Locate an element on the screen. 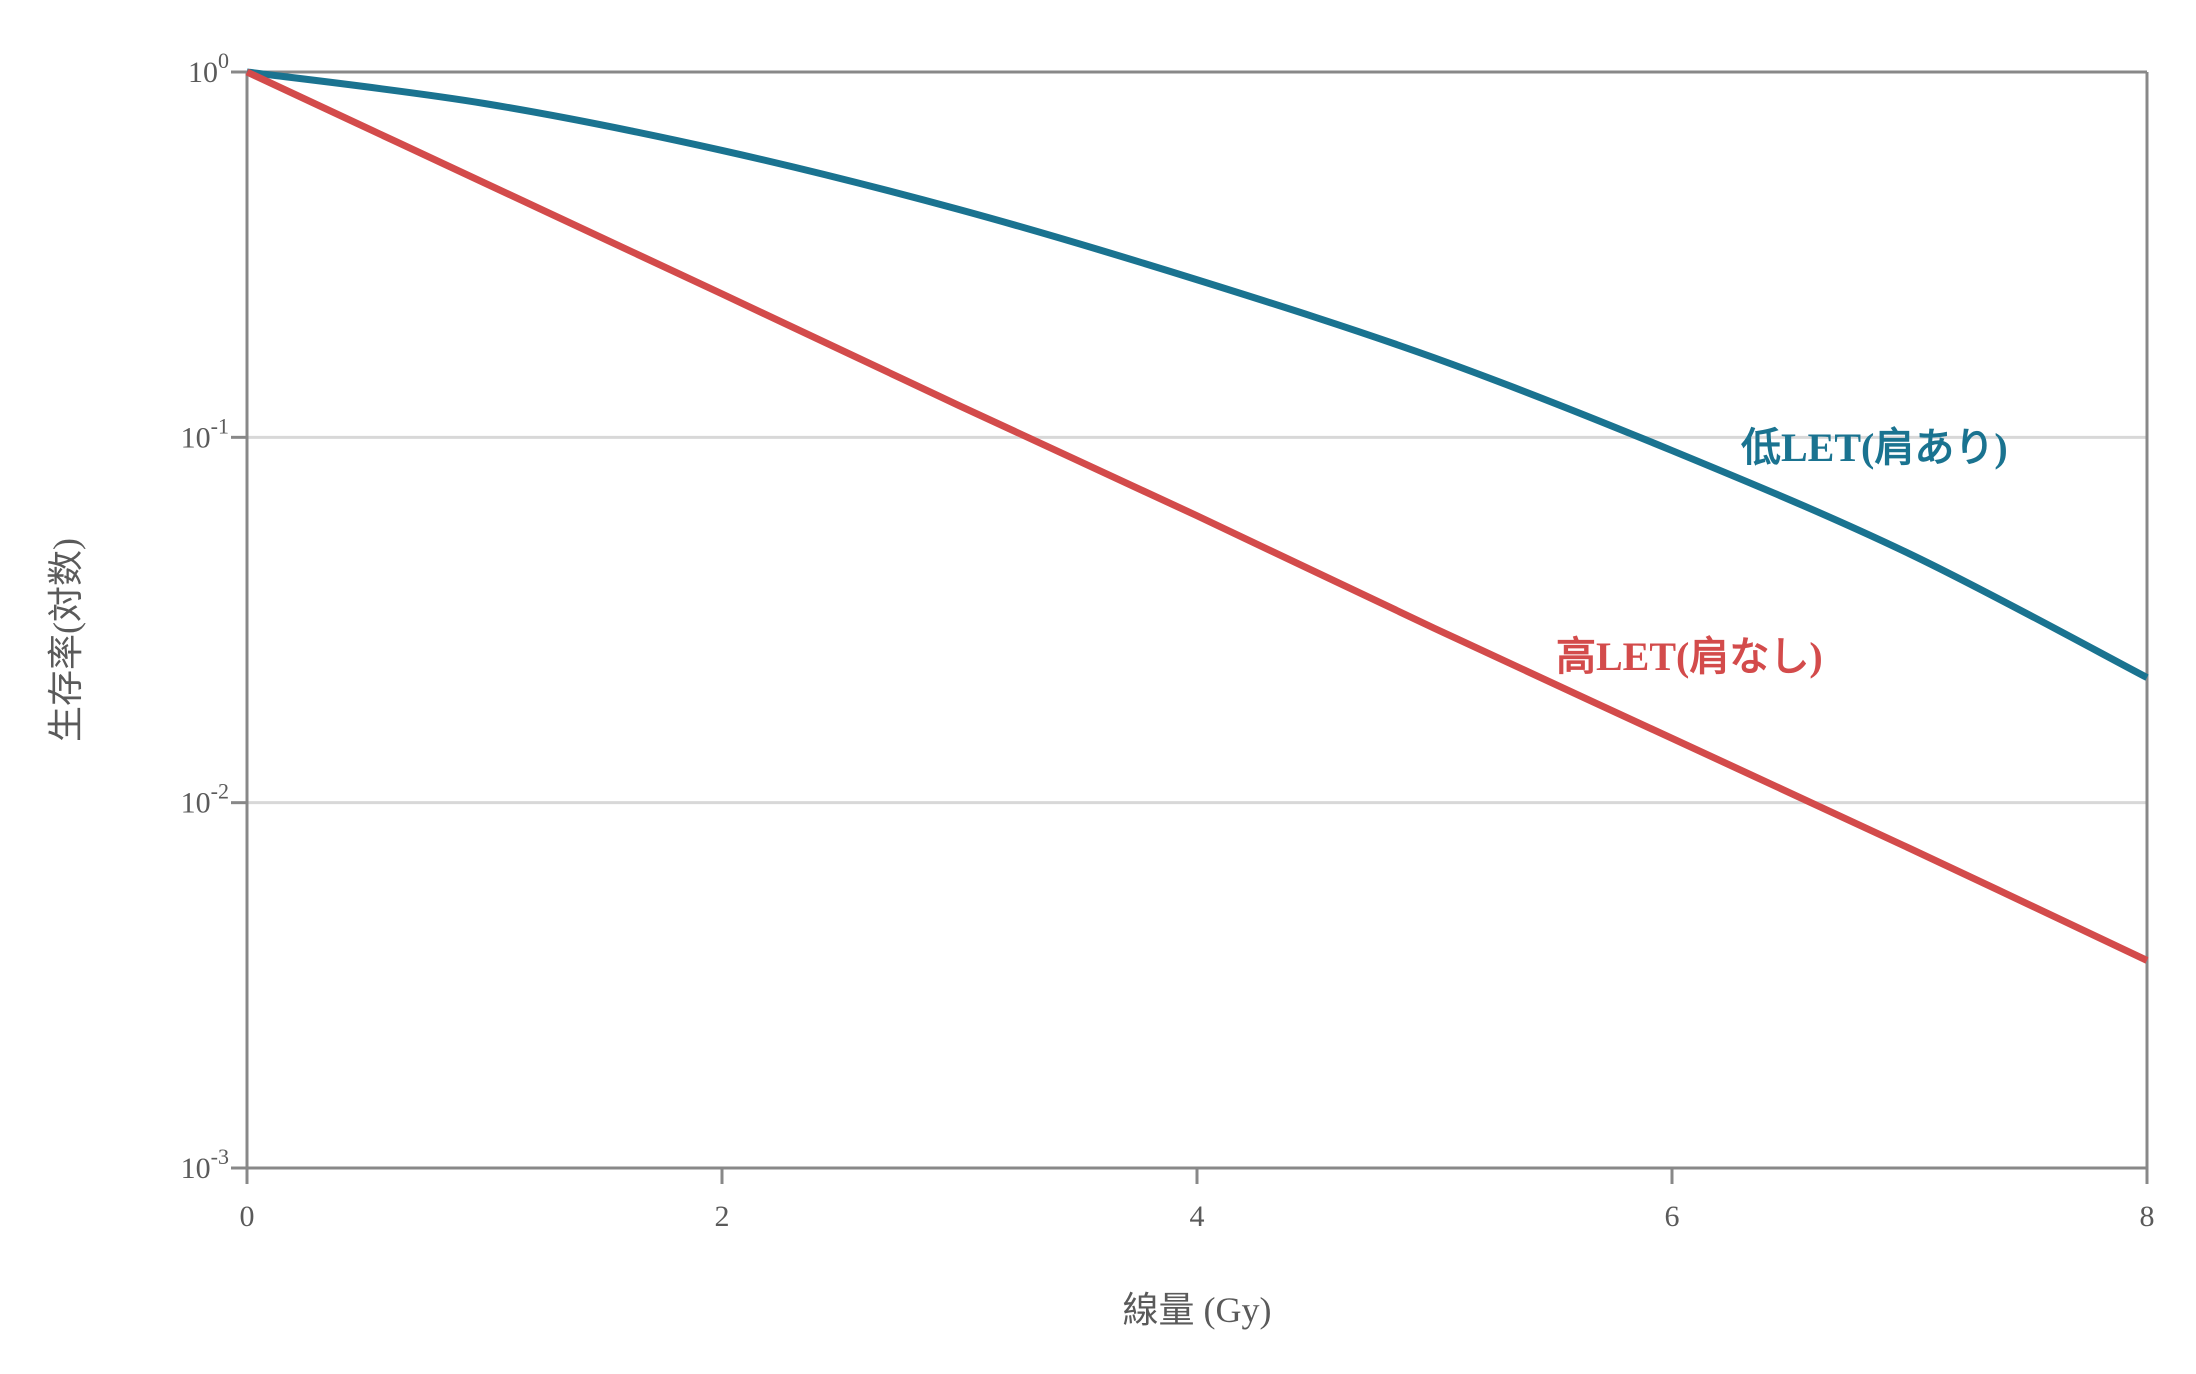  series-label-high-let: 高LET(肩なし) is located at coordinates (1689, 656).